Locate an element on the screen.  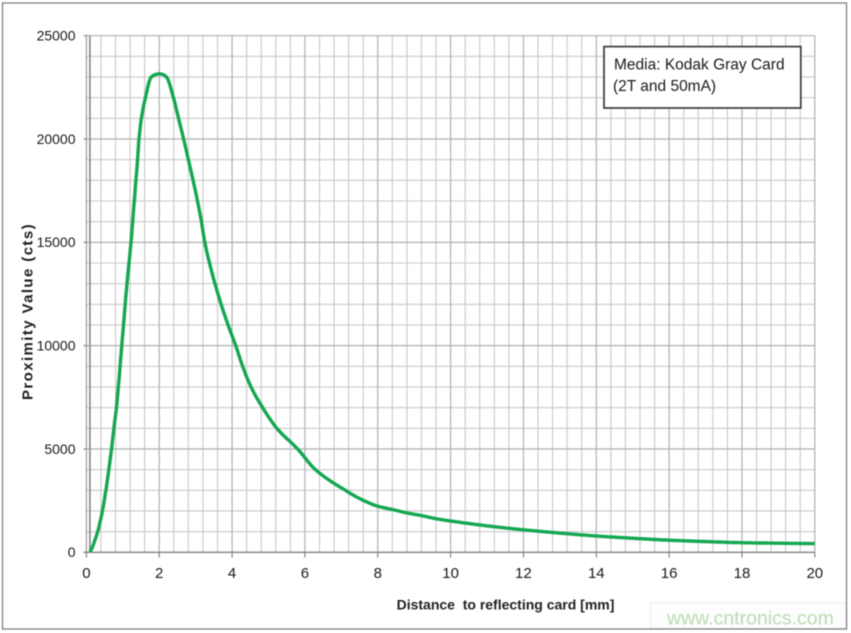
svg-text: 6 is located at coordinates (305, 573).